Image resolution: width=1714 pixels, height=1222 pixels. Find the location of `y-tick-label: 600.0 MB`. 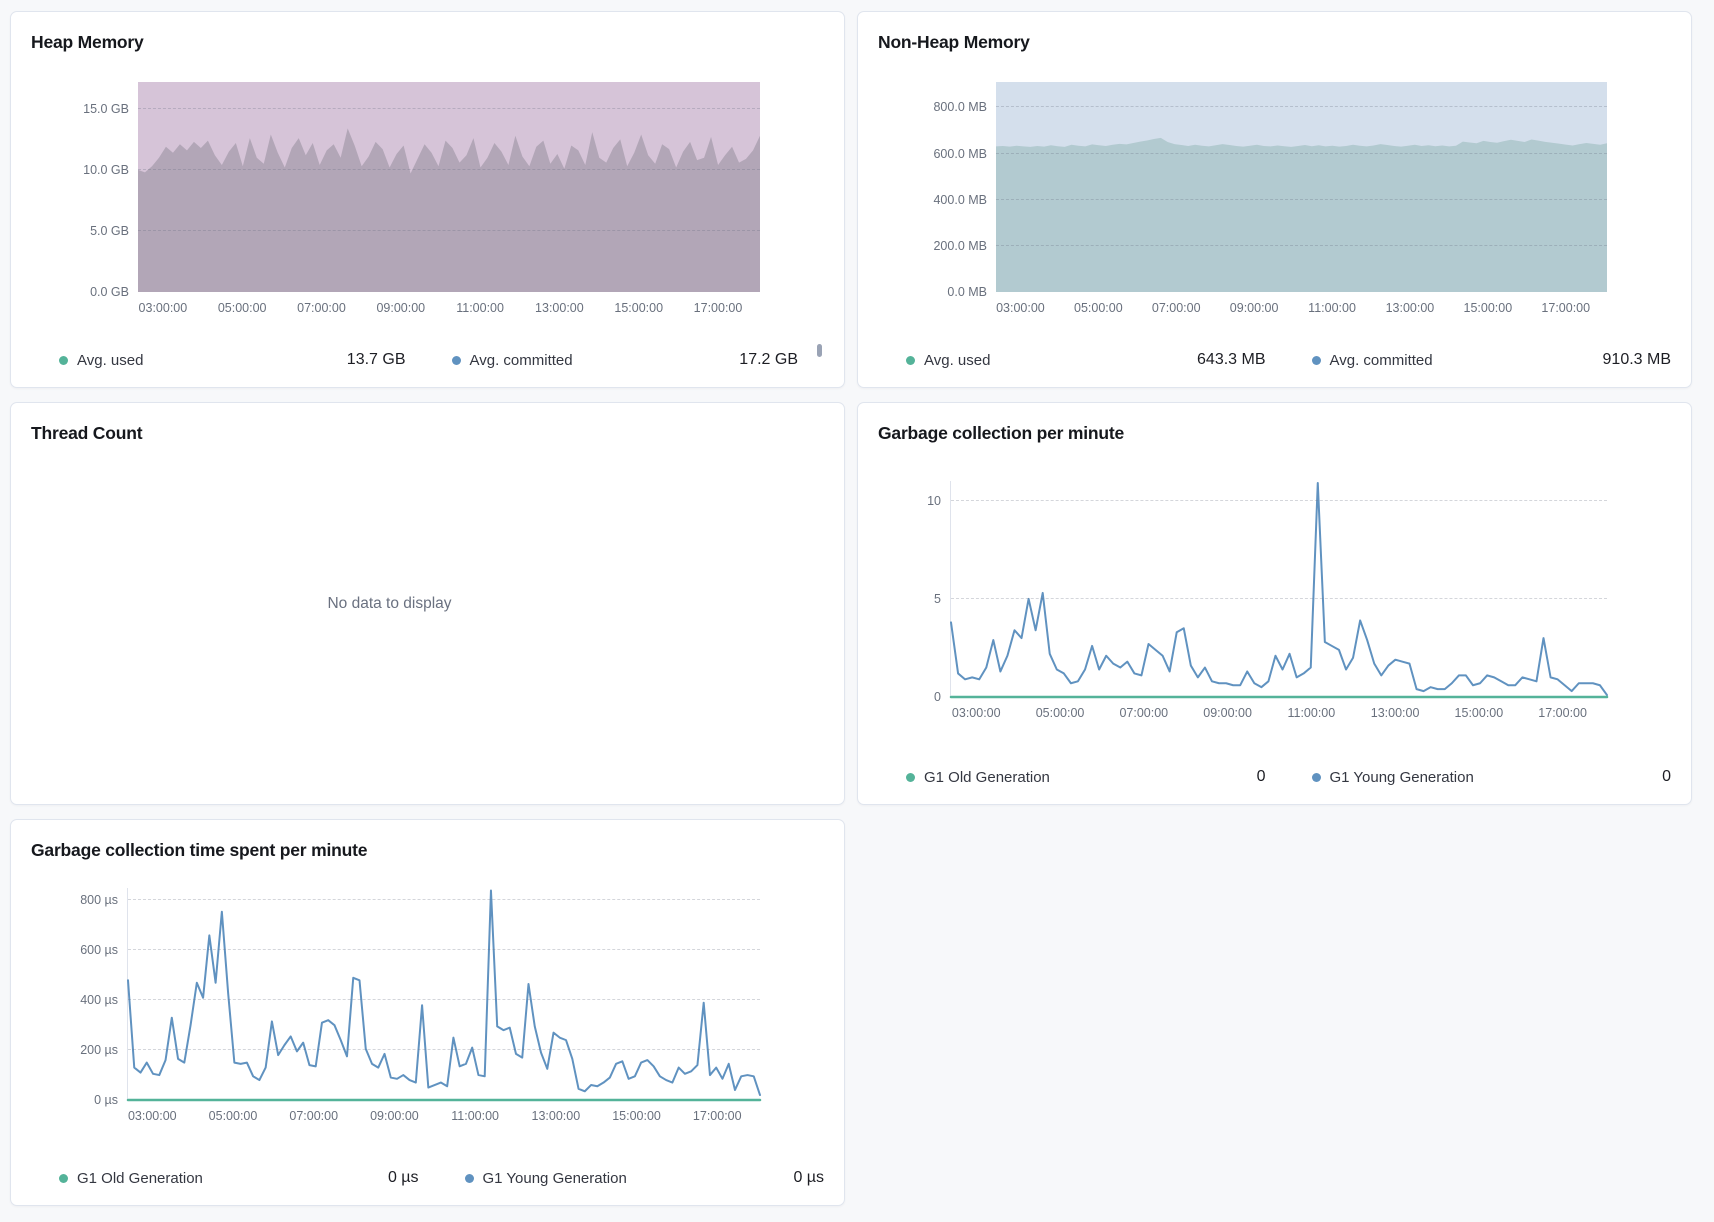

y-tick-label: 600.0 MB is located at coordinates (960, 153).